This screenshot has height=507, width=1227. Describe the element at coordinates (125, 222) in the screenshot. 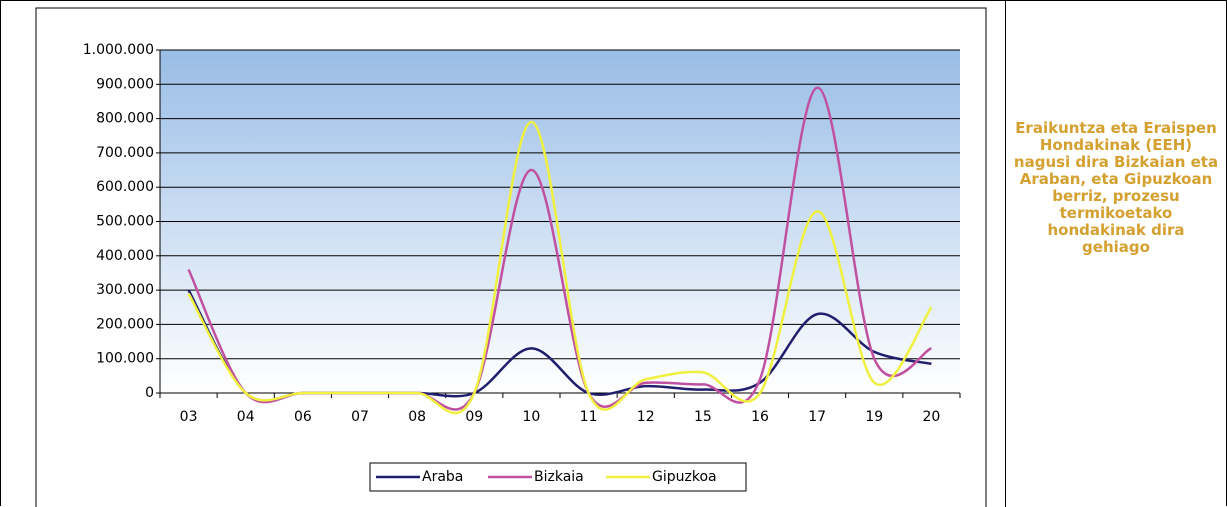

I see `y-tick-label: 500.000` at that location.